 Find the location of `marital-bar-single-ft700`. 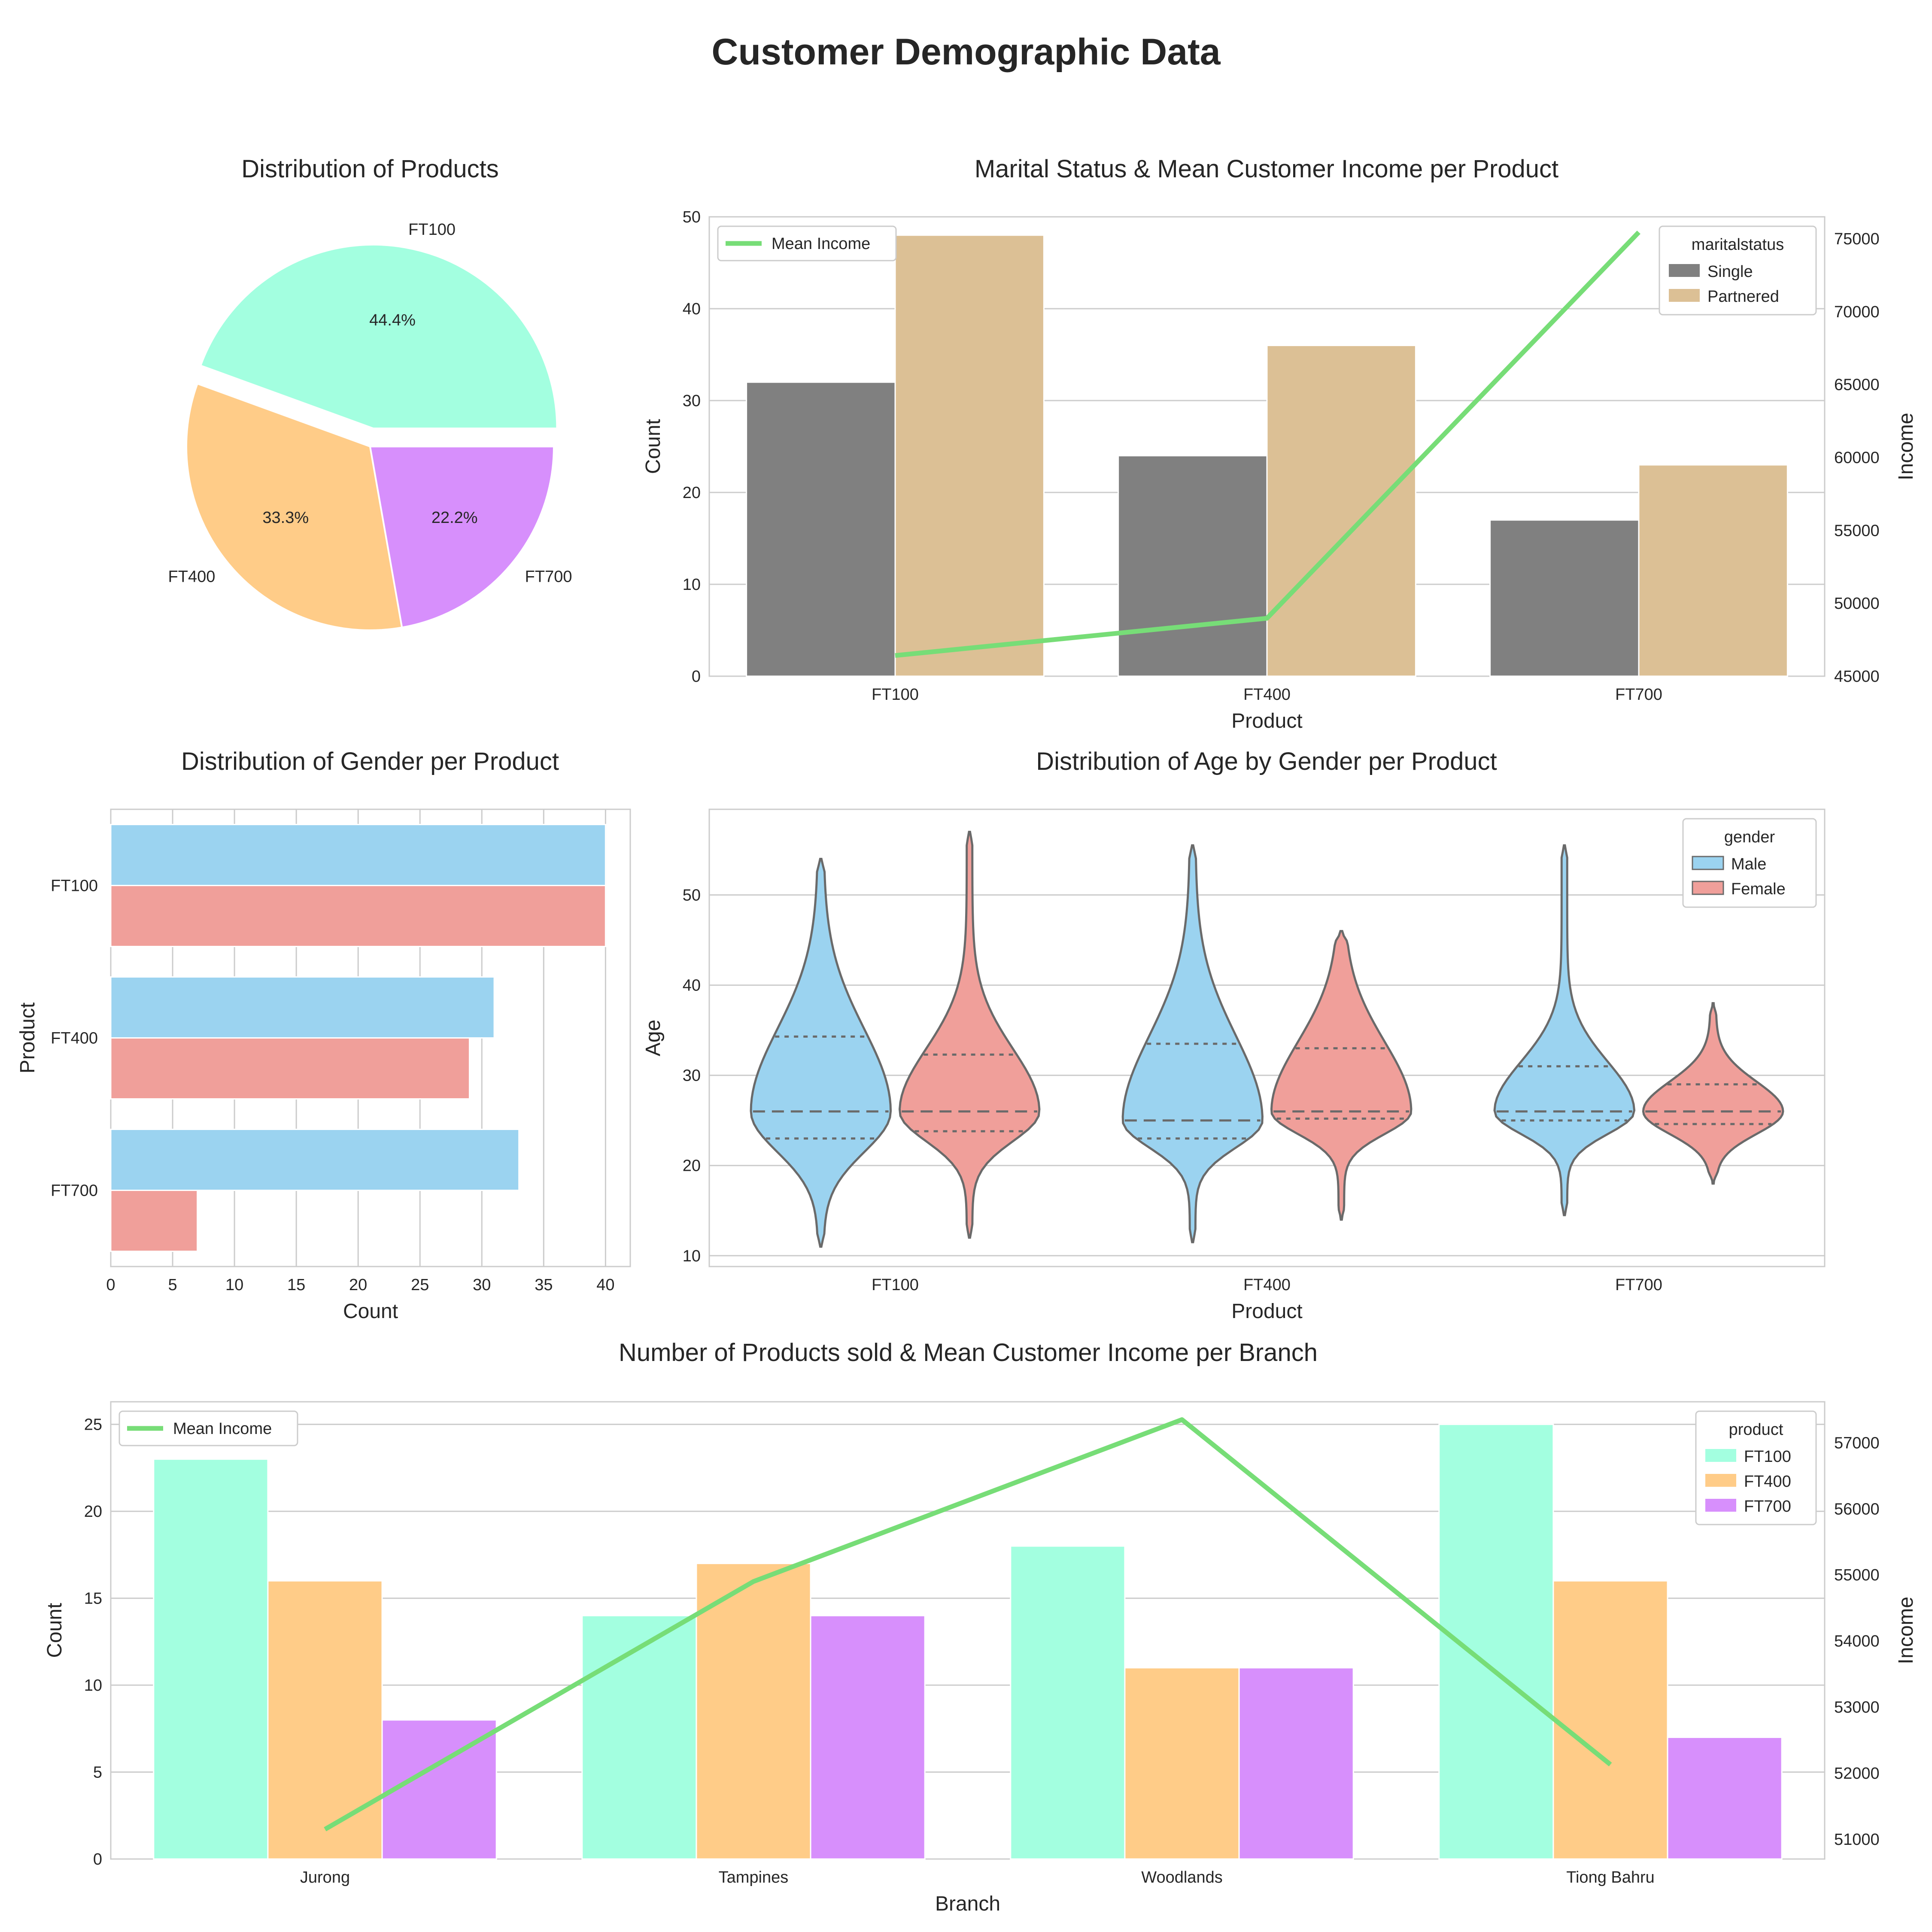

marital-bar-single-ft700 is located at coordinates (1565, 598).